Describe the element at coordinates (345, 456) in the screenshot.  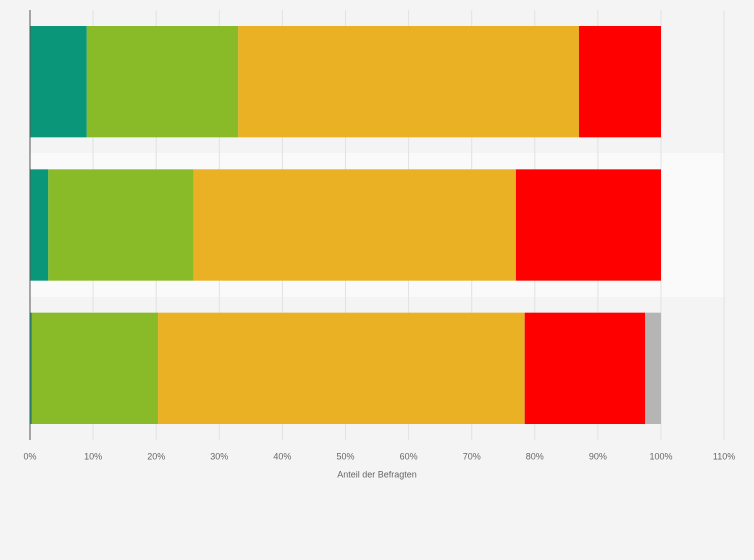
I see `x-tick-label: 50%` at that location.